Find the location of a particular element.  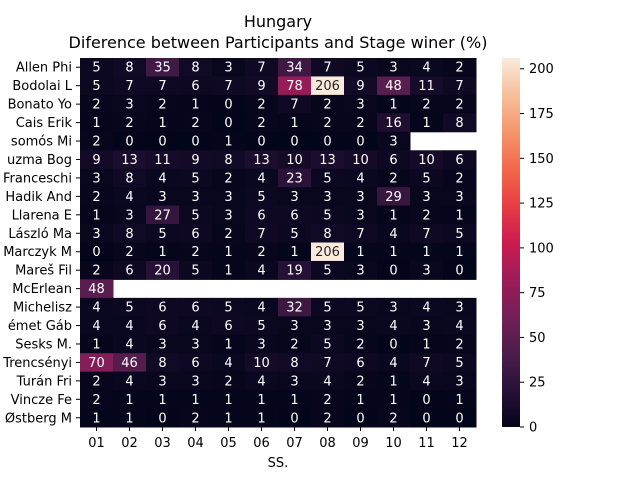

cell-value-label: 29 is located at coordinates (393, 197).